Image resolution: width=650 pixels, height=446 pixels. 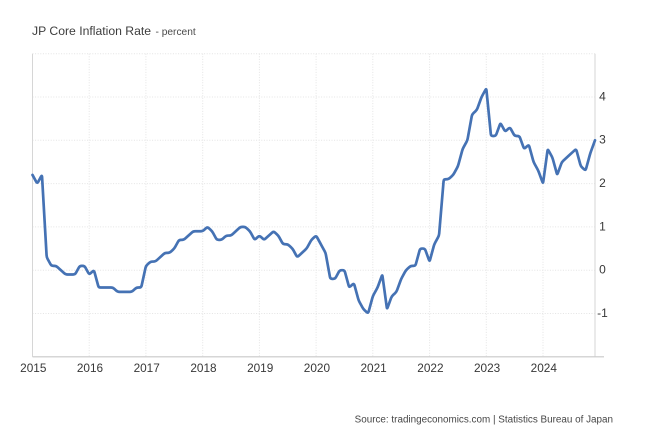 What do you see at coordinates (602, 96) in the screenshot?
I see `svg-text: 4` at bounding box center [602, 96].